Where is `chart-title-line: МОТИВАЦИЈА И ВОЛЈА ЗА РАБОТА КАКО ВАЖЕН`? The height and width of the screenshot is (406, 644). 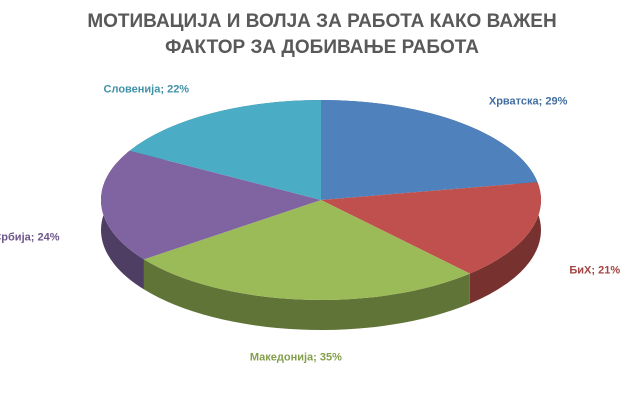
chart-title-line: МОТИВАЦИЈА И ВОЛЈА ЗА РАБОТА КАКО ВАЖЕН is located at coordinates (321, 21).